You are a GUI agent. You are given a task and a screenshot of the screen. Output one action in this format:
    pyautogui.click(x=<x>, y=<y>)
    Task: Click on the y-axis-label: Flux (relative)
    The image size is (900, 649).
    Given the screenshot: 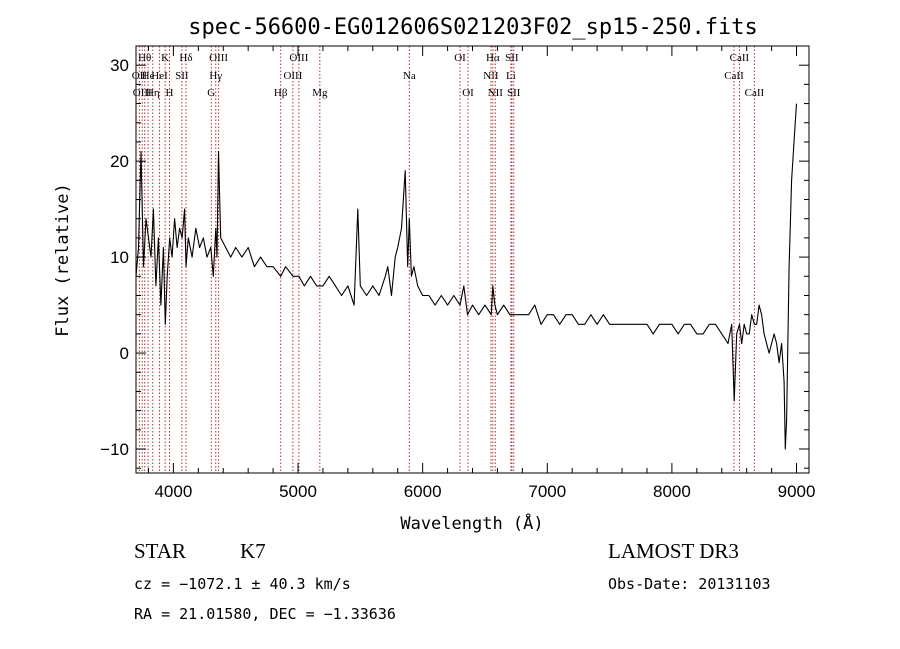 What is the action you would take?
    pyautogui.click(x=63, y=260)
    